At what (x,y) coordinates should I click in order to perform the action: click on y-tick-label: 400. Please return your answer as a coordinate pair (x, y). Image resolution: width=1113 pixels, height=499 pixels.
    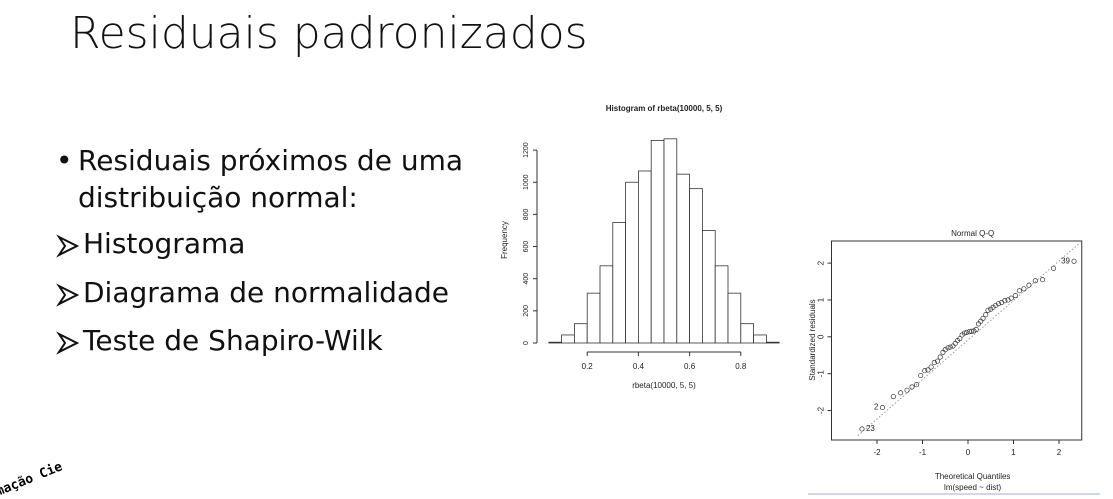
    Looking at the image, I should click on (526, 279).